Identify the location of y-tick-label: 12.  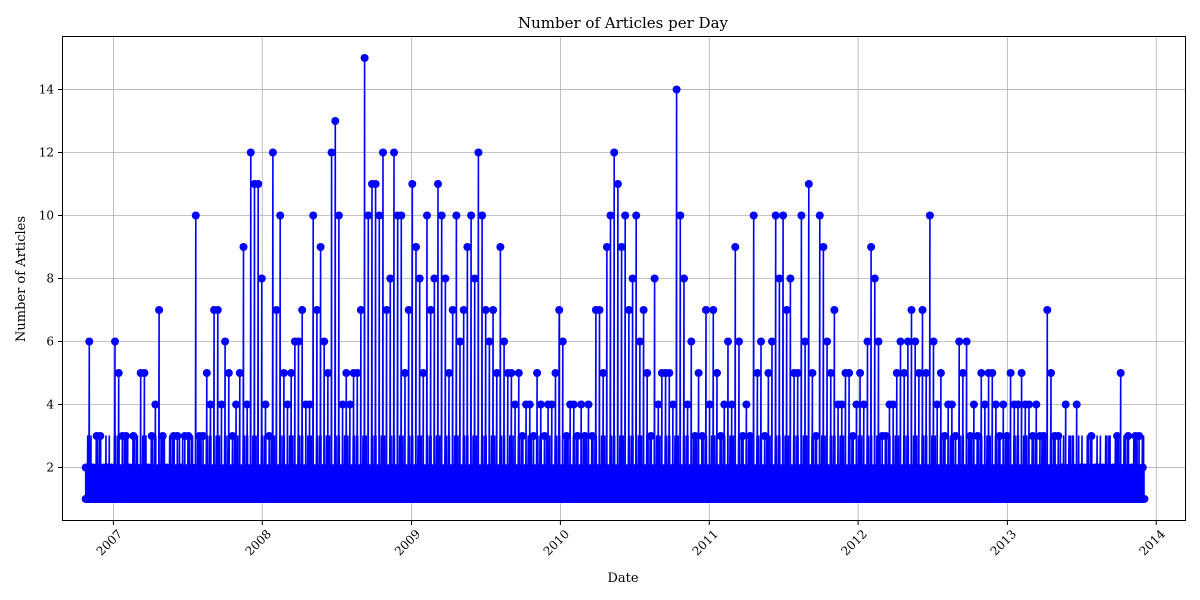
(46, 153).